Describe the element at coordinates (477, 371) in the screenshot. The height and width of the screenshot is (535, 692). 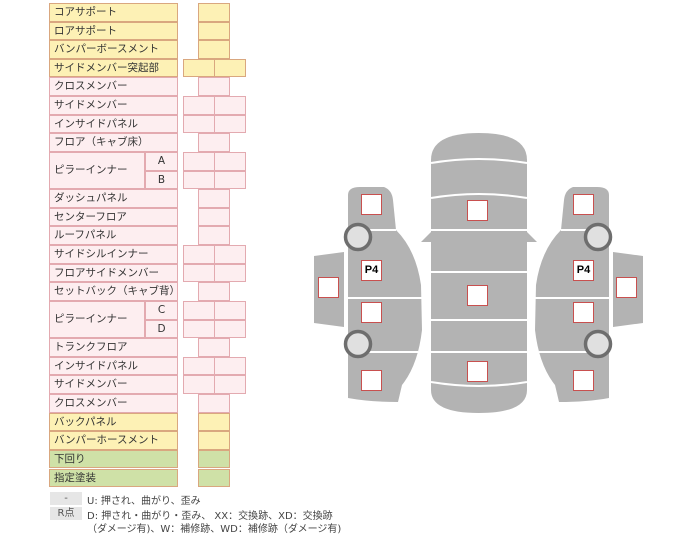
I see `mark-center-rear` at that location.